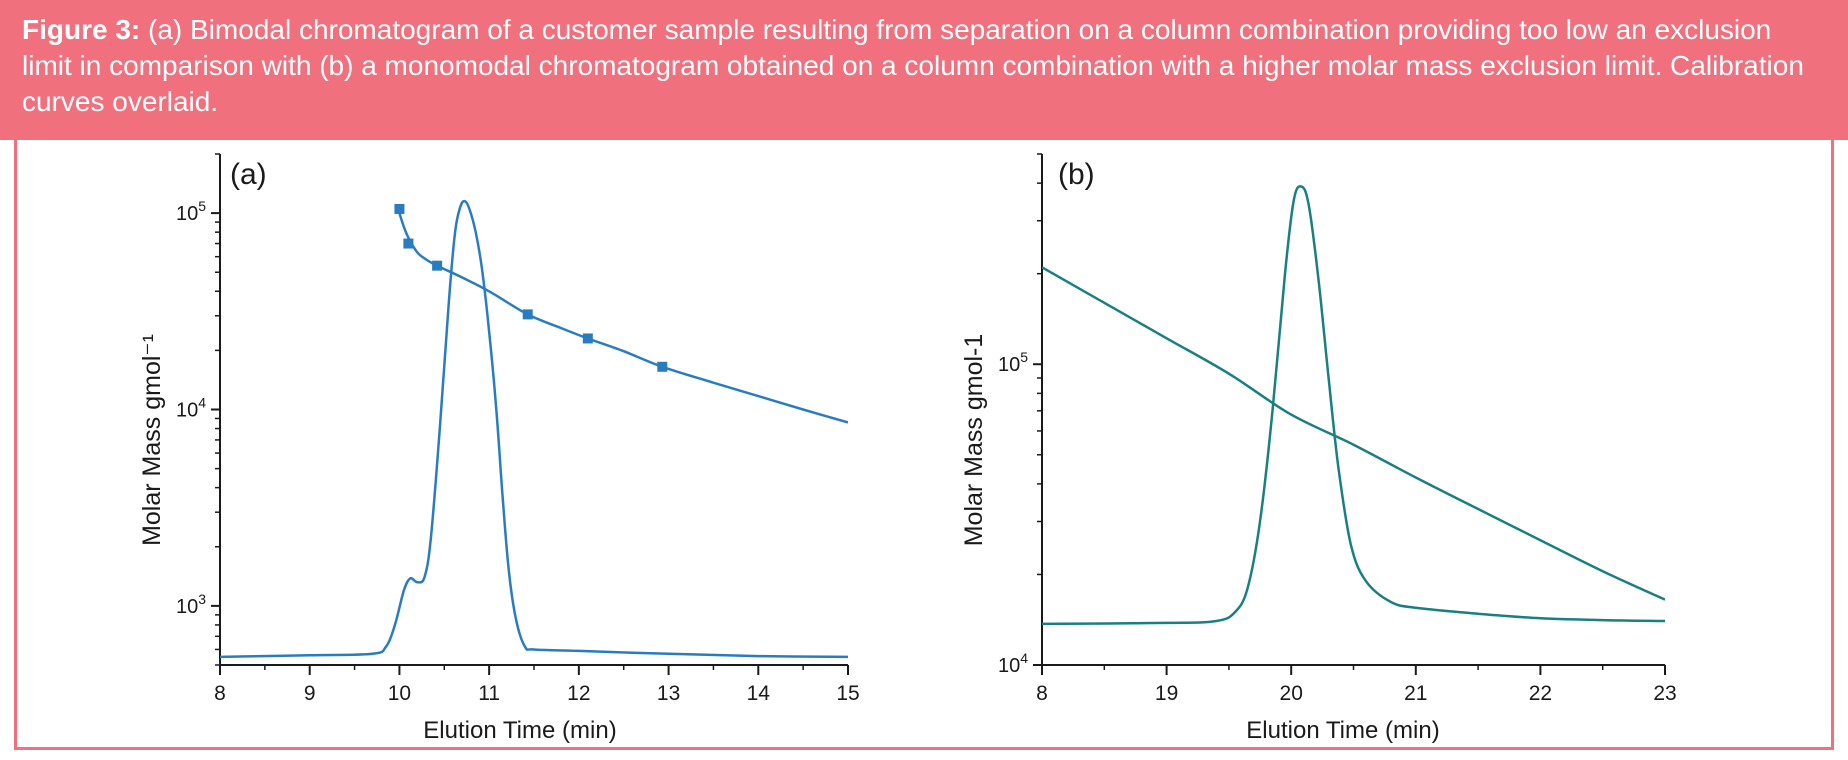  What do you see at coordinates (191, 211) in the screenshot?
I see `y-tick-label-a: 10⁵` at bounding box center [191, 211].